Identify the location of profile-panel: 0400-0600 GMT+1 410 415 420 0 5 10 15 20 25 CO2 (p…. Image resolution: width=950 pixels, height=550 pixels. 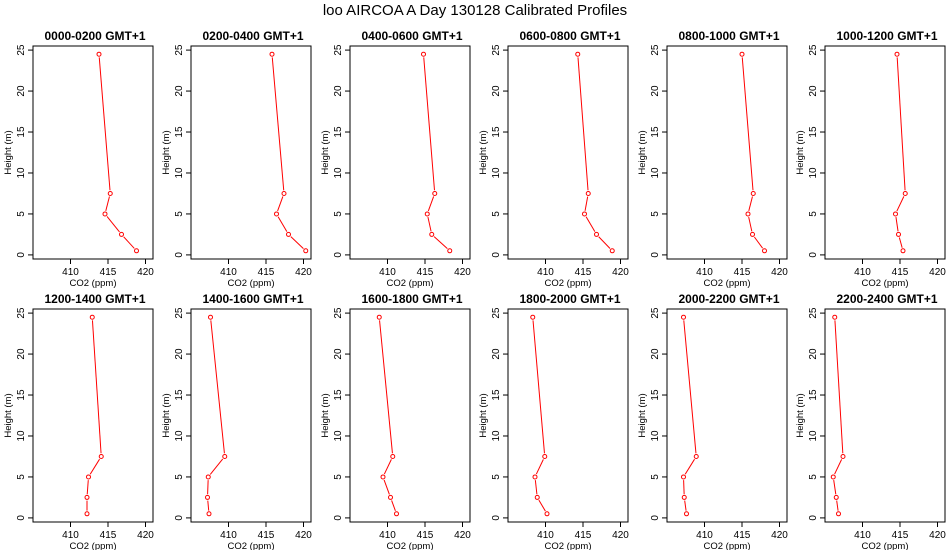
(395, 159).